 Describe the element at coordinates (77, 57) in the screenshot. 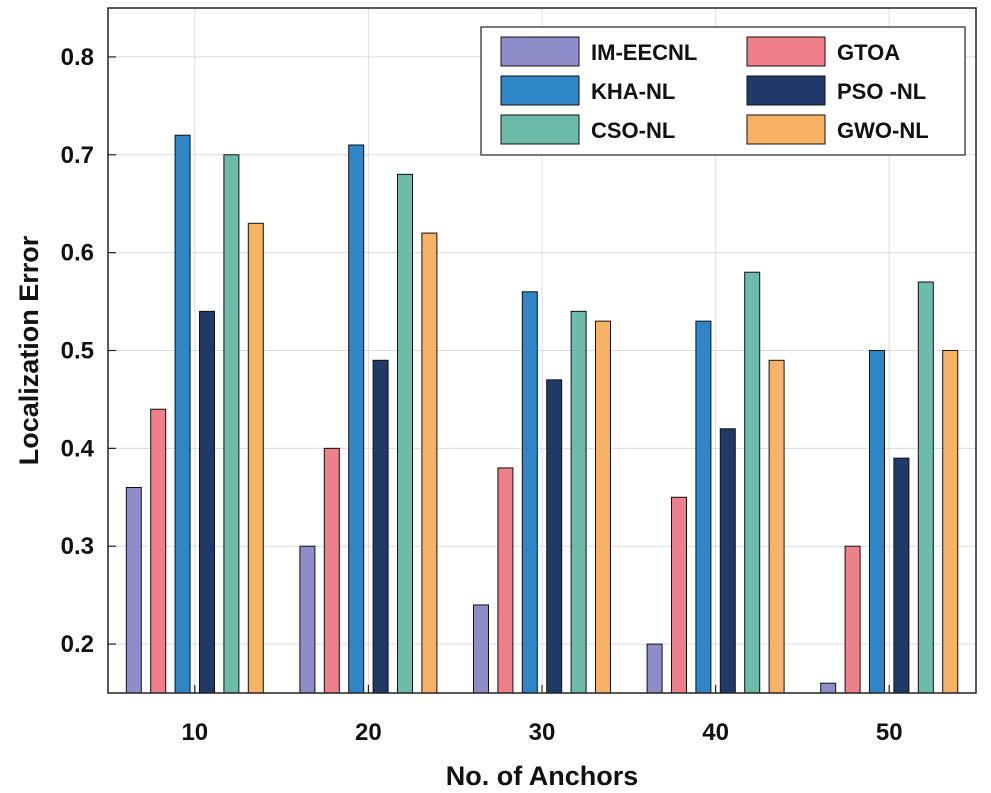

I see `y-tick-label: 0.8` at that location.